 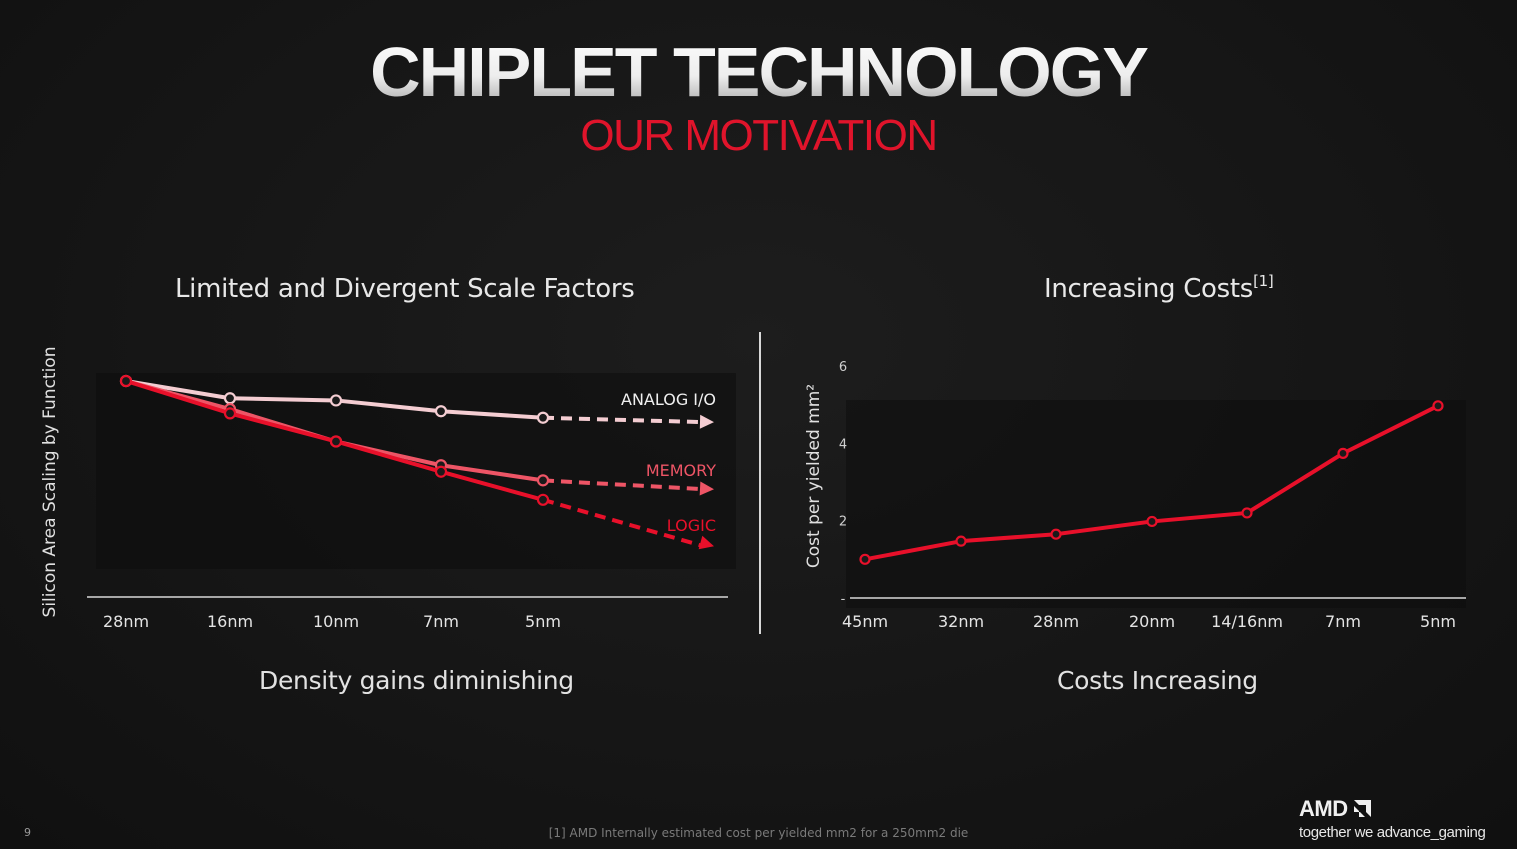 I want to click on left-chart-caption: Density gains diminishing, so click(x=416, y=680).